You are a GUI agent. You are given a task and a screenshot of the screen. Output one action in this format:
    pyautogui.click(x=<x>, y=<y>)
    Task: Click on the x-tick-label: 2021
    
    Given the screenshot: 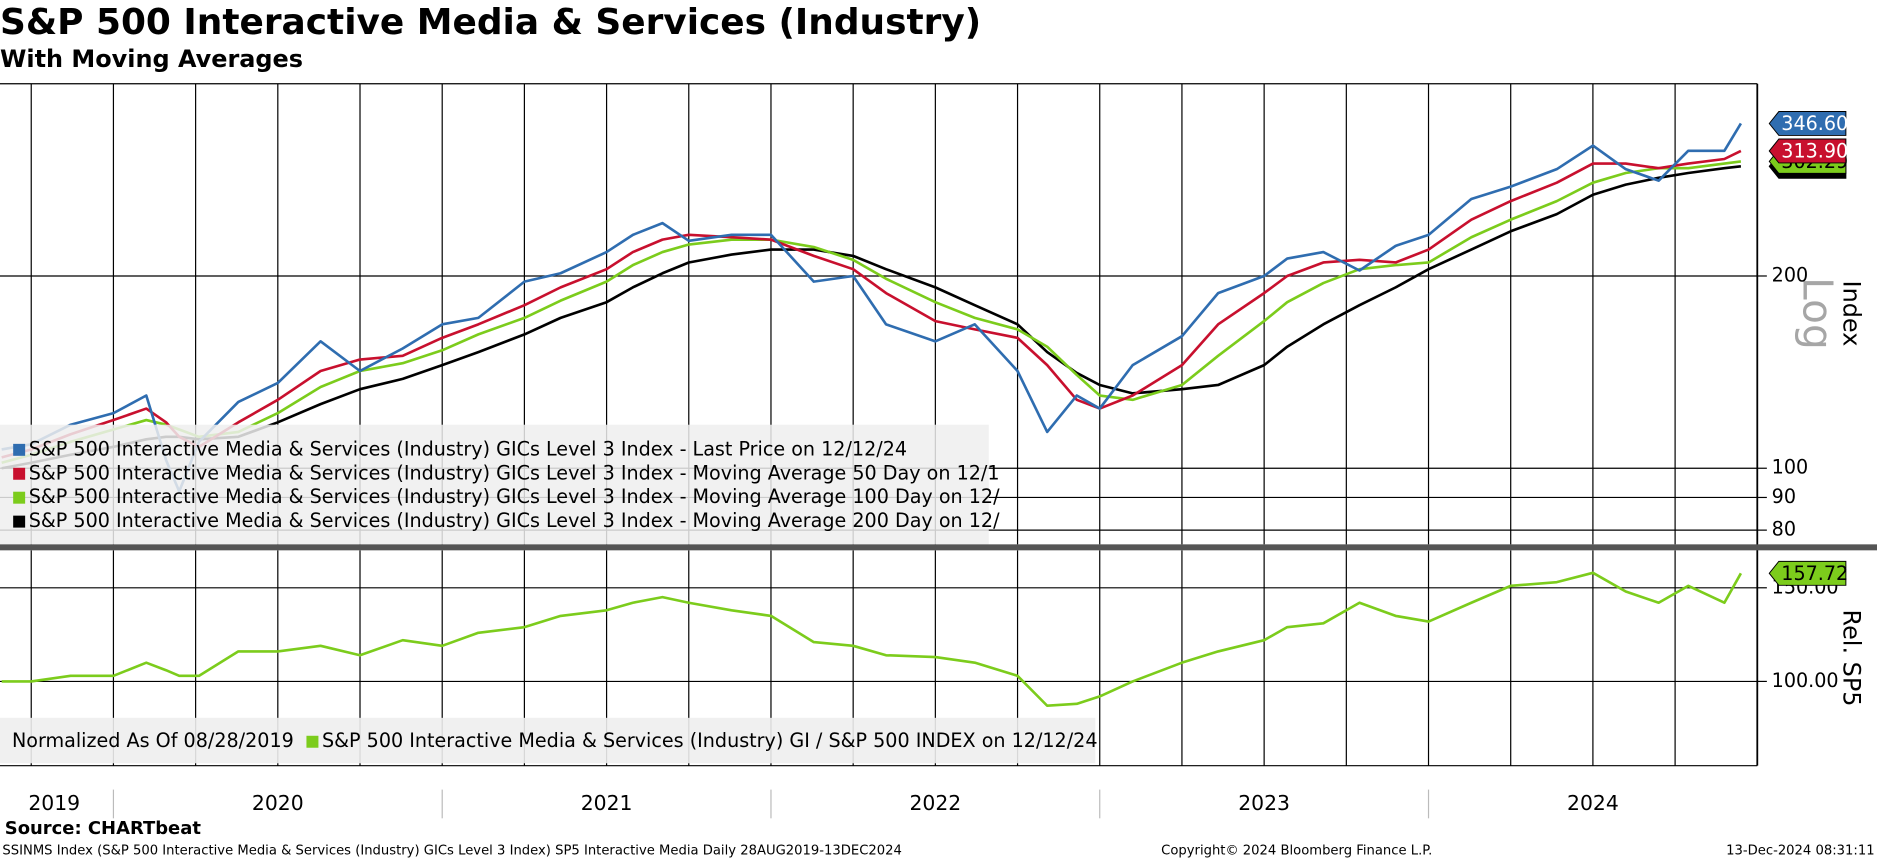 What is the action you would take?
    pyautogui.click(x=607, y=803)
    